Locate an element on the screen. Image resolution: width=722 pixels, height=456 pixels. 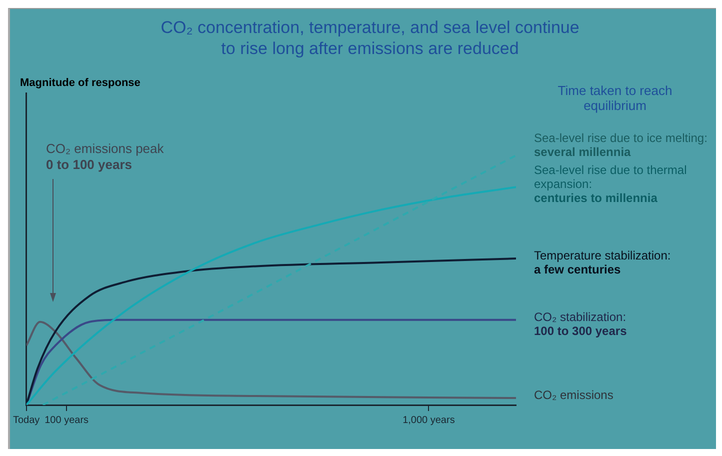
text: several millennia is located at coordinates (583, 152).